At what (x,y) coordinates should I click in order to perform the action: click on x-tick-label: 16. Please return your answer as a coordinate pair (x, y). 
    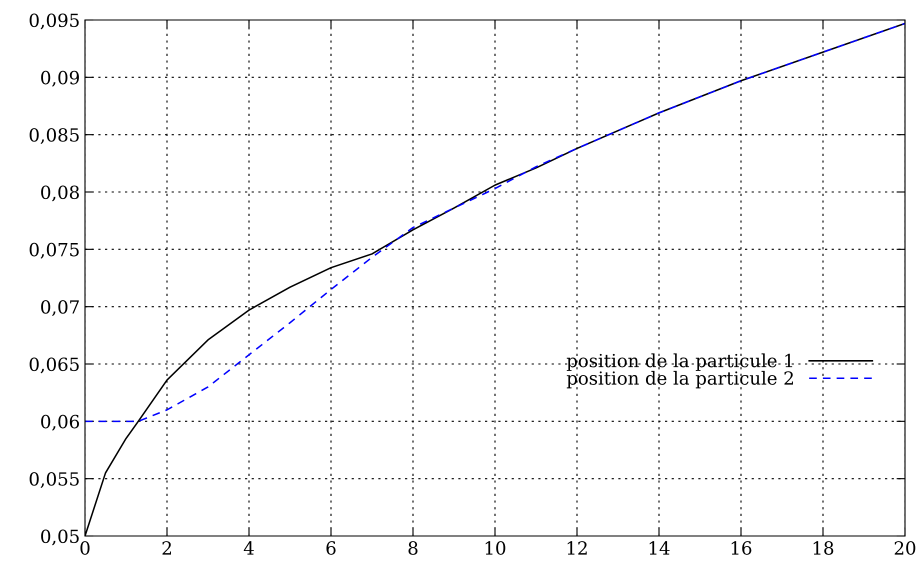
    Looking at the image, I should click on (742, 548).